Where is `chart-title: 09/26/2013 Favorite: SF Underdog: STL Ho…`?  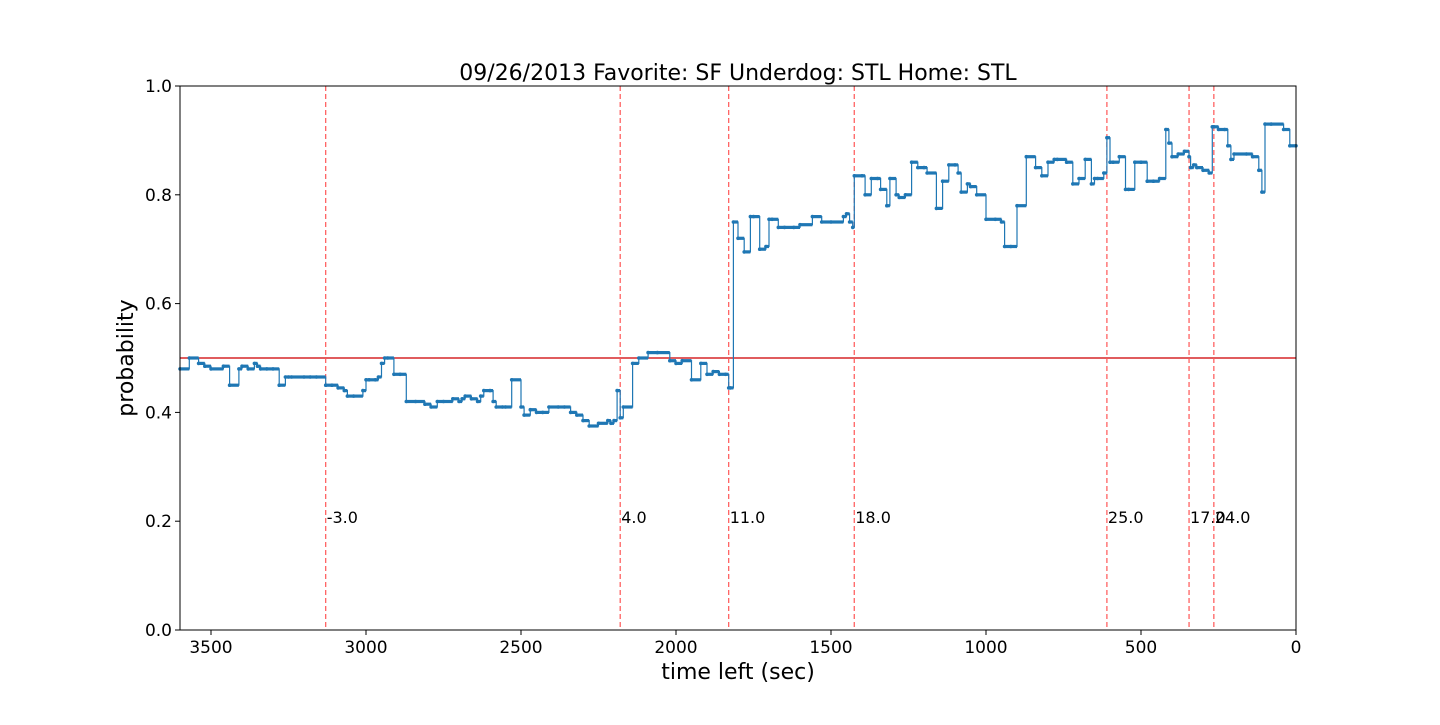
chart-title: 09/26/2013 Favorite: SF Underdog: STL Ho… is located at coordinates (738, 73).